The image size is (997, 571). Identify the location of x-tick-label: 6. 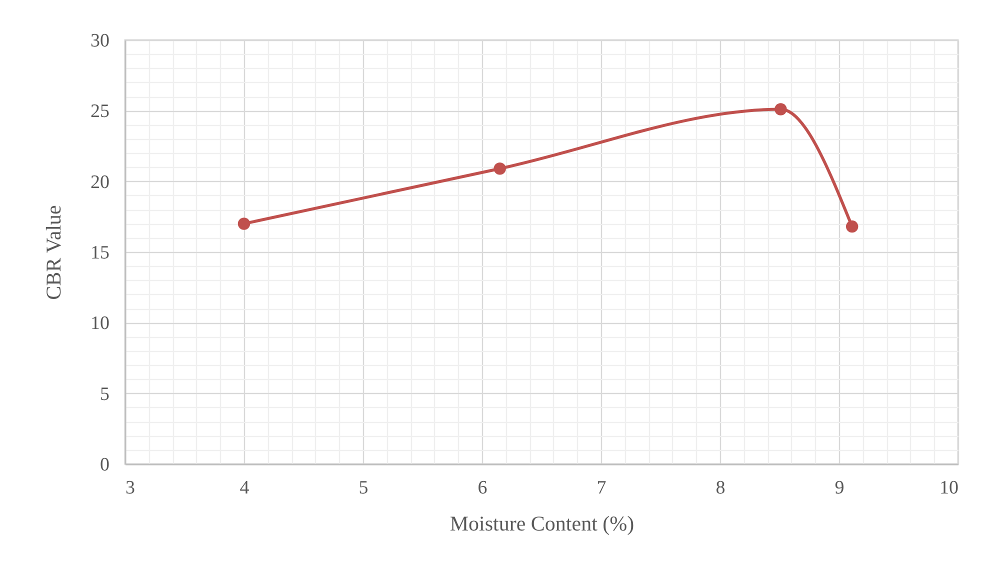
(483, 488).